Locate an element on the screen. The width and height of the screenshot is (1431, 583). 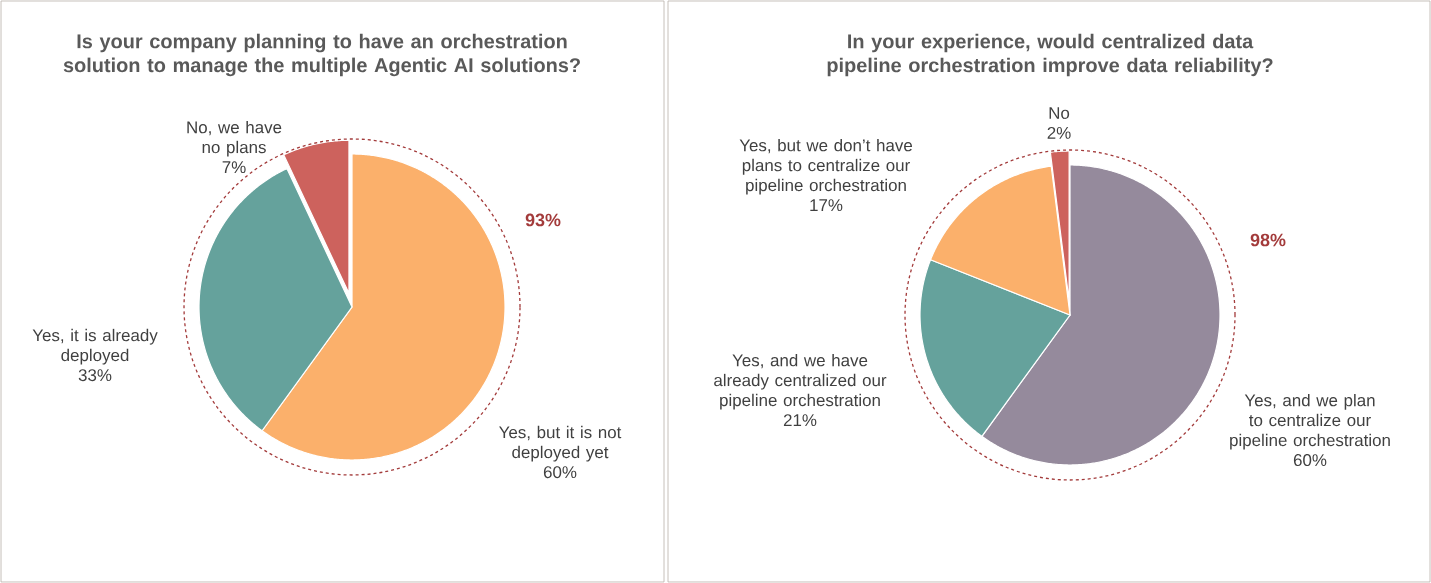
slice-label: No, we have no plans is located at coordinates (234, 138).